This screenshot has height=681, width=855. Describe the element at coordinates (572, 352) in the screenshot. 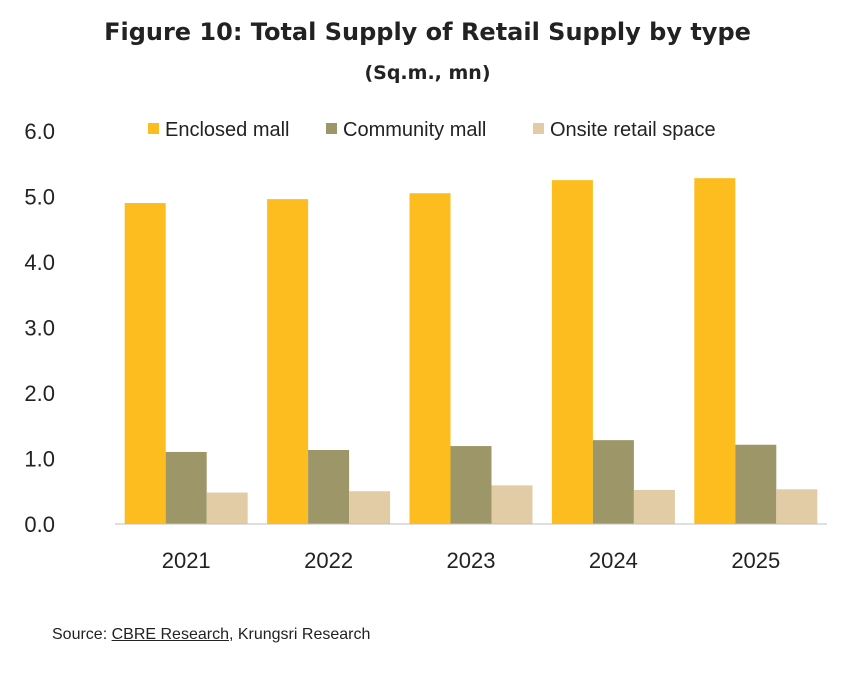

I see `bar-enclosed-mall-2024` at that location.